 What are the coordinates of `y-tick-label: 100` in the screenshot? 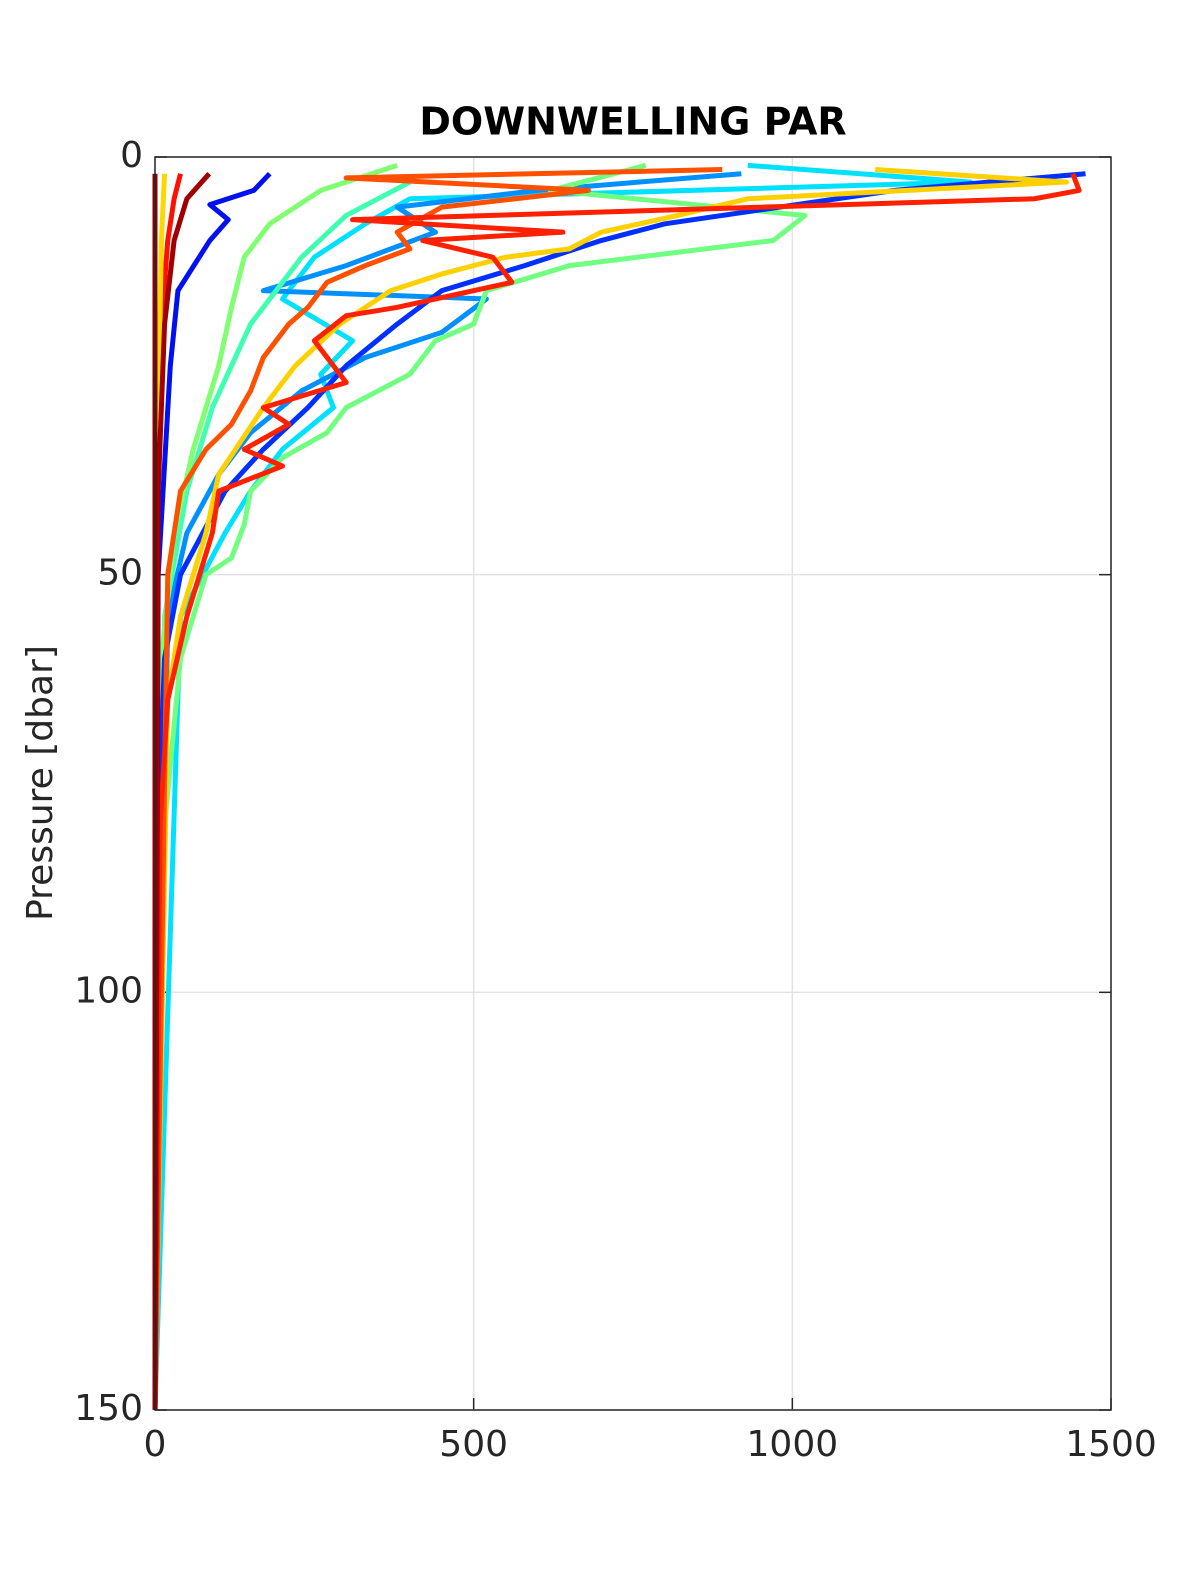 It's located at (108, 990).